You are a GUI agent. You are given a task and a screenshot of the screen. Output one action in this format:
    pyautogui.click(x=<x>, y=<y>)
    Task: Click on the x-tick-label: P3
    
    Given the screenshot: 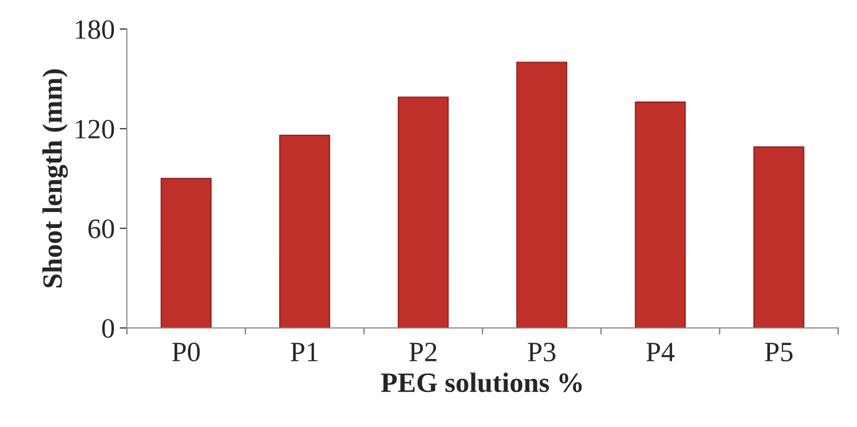 What is the action you would take?
    pyautogui.click(x=542, y=352)
    